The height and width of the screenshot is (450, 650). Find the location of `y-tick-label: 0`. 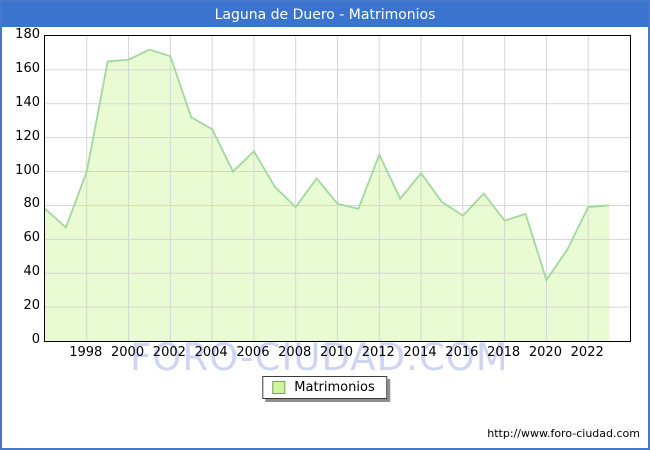

y-tick-label: 0 is located at coordinates (35, 339).